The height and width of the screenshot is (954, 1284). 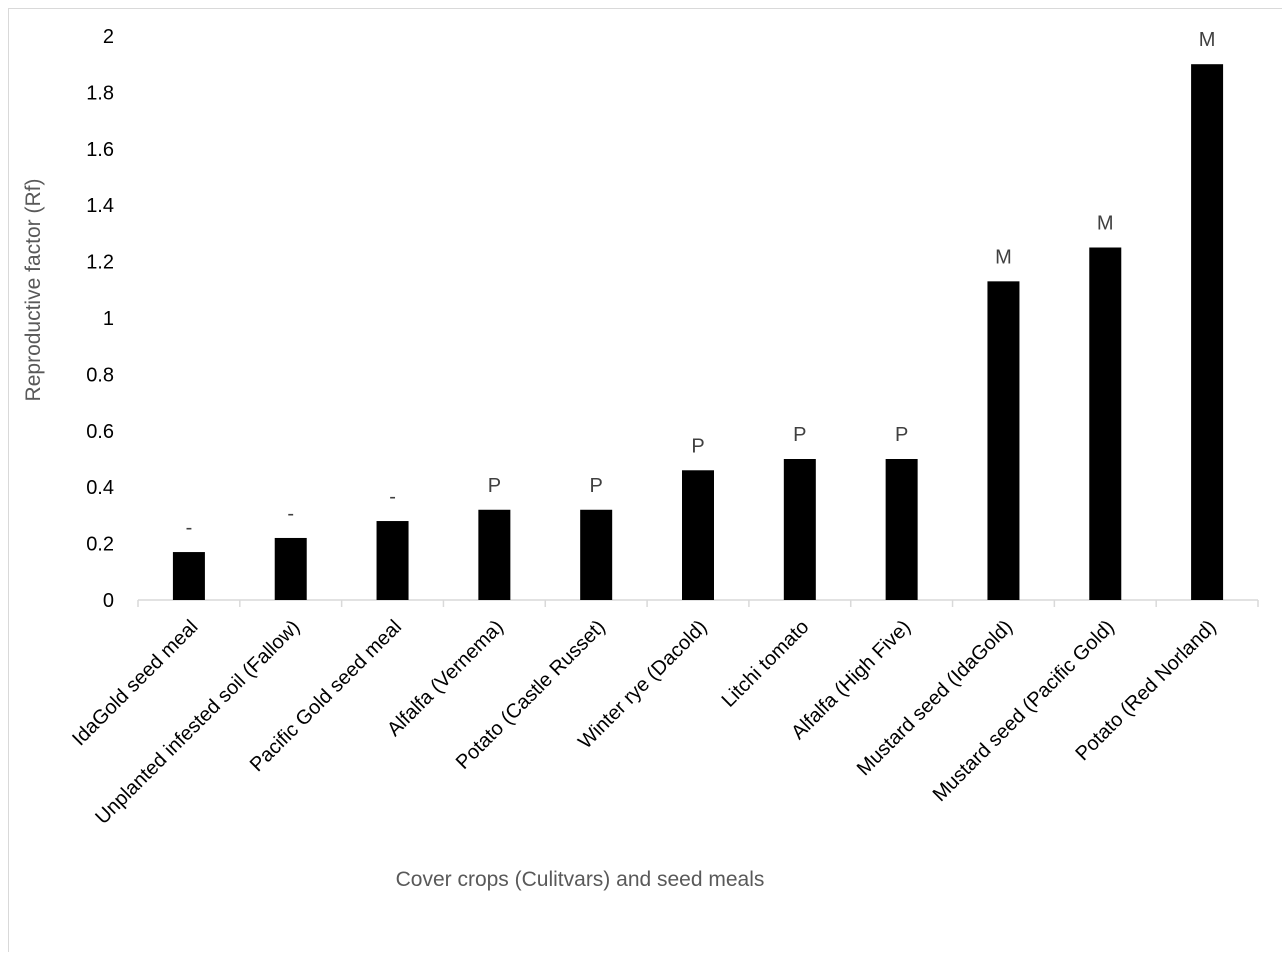 I want to click on y-tick-label: 1.4, so click(x=100, y=206).